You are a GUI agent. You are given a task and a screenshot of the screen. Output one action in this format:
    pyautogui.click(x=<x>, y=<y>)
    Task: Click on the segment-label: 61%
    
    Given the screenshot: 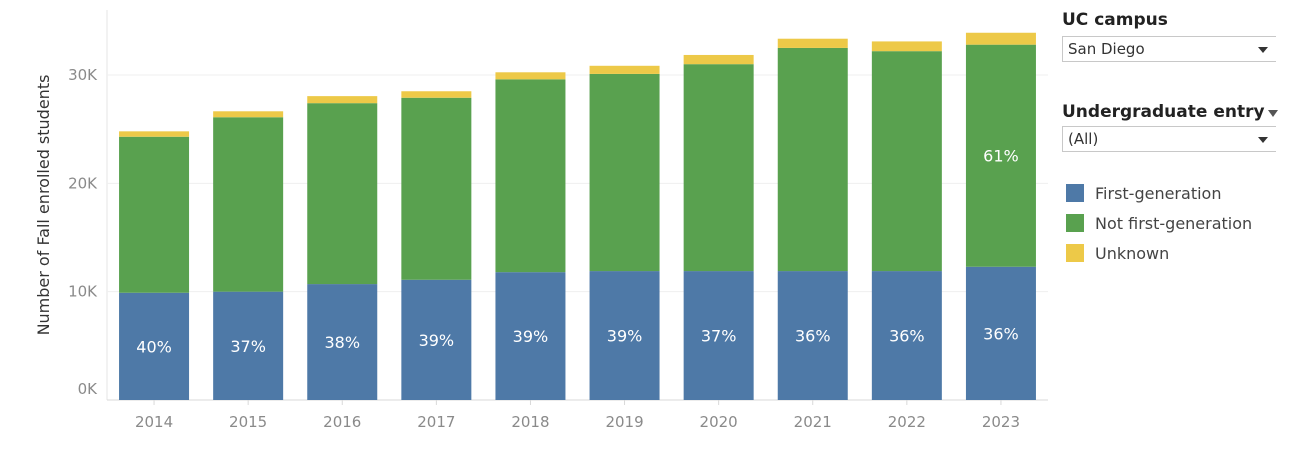 What is the action you would take?
    pyautogui.click(x=1001, y=156)
    